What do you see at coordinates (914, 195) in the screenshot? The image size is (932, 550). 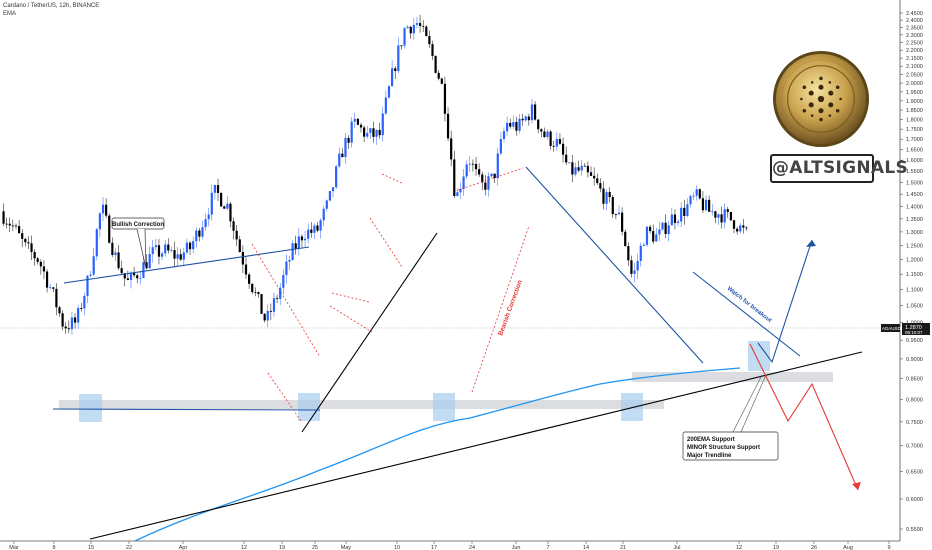 I see `y-tick-label: 1.4500` at bounding box center [914, 195].